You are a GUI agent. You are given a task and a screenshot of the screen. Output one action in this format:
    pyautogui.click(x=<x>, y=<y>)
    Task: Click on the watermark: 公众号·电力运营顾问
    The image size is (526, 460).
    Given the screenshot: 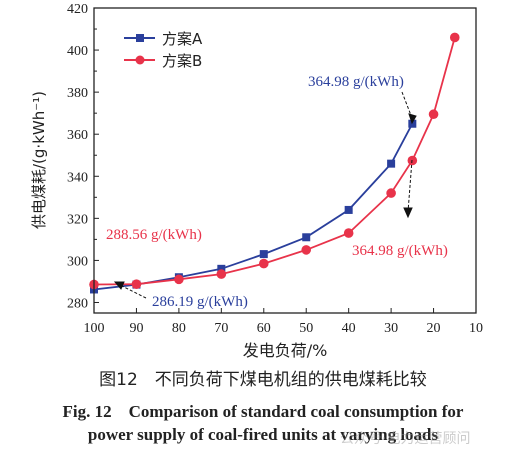 What is the action you would take?
    pyautogui.click(x=405, y=439)
    